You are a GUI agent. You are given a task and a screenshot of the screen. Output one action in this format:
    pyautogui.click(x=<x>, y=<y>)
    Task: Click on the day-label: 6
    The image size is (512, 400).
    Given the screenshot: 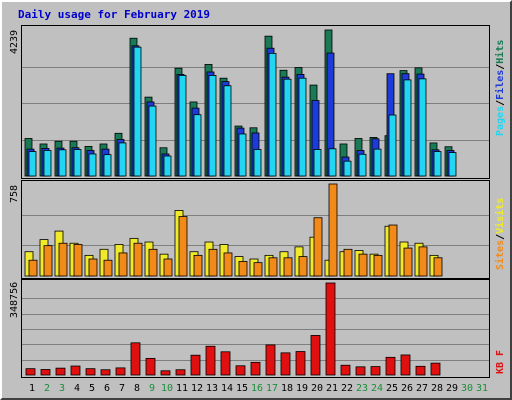 What is the action you would take?
    pyautogui.click(x=107, y=388)
    